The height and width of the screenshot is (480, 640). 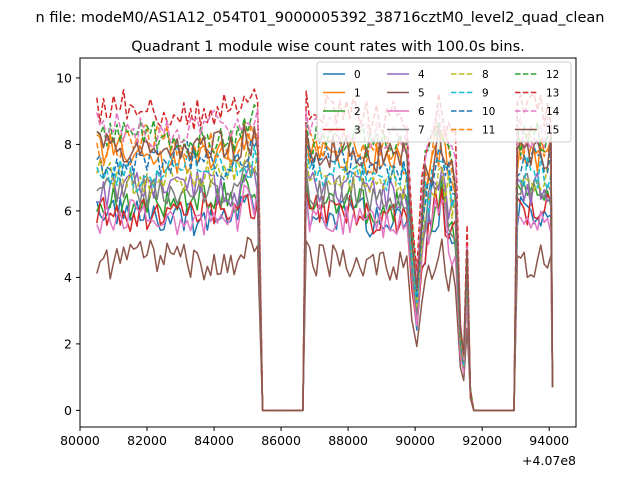 What do you see at coordinates (357, 94) in the screenshot?
I see `legend-label-1: 1` at bounding box center [357, 94].